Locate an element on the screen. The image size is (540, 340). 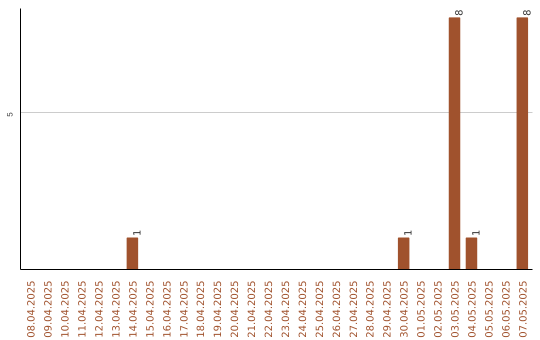
x-tick-label: 16.04.2025 is located at coordinates (168, 309).